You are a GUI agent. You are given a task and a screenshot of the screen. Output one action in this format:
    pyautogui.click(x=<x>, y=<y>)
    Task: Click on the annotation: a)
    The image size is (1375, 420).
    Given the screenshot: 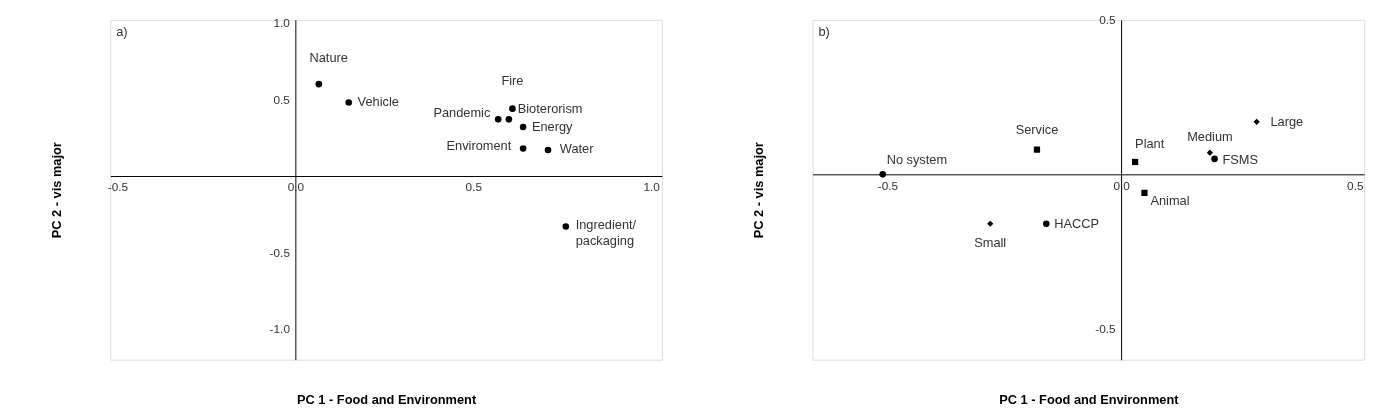 What is the action you would take?
    pyautogui.click(x=122, y=31)
    